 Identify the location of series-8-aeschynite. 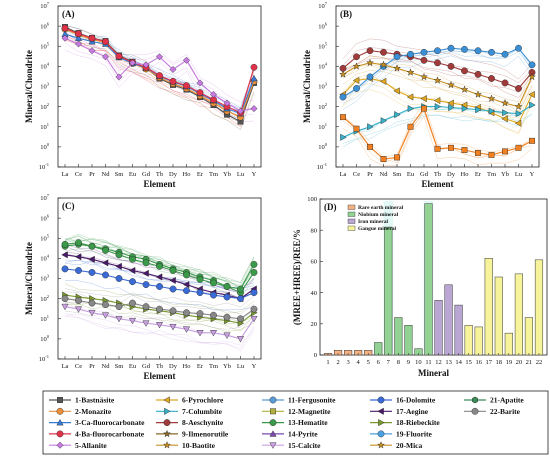
(437, 69).